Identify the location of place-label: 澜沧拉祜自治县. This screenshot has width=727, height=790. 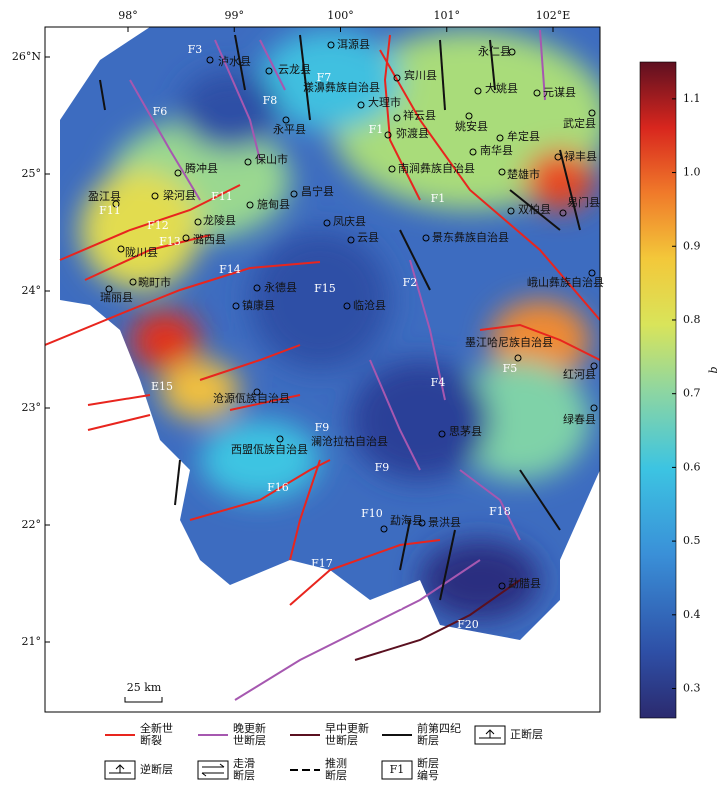
(349, 441).